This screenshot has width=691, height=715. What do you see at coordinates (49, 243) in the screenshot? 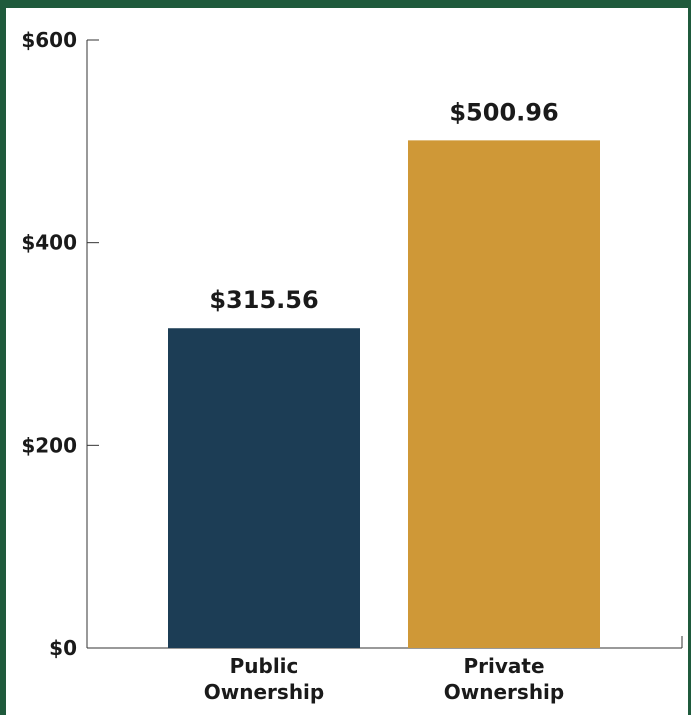
I see `y-tick-label: $400` at bounding box center [49, 243].